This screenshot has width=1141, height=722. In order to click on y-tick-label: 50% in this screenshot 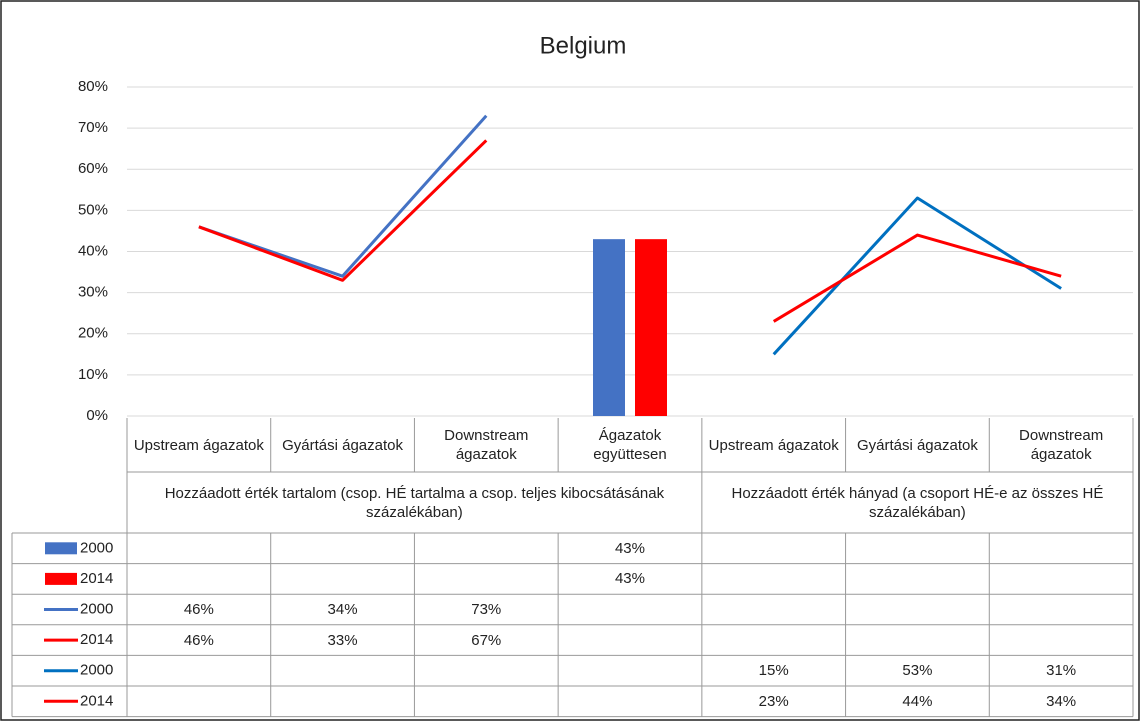, I will do `click(93, 209)`.